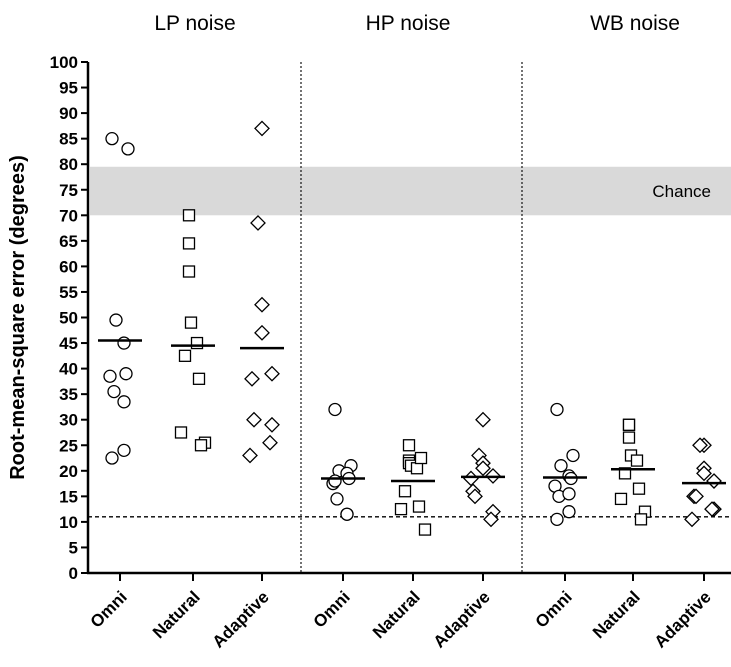 Image resolution: width=731 pixels, height=667 pixels. I want to click on y-tick-label: 95, so click(68, 88).